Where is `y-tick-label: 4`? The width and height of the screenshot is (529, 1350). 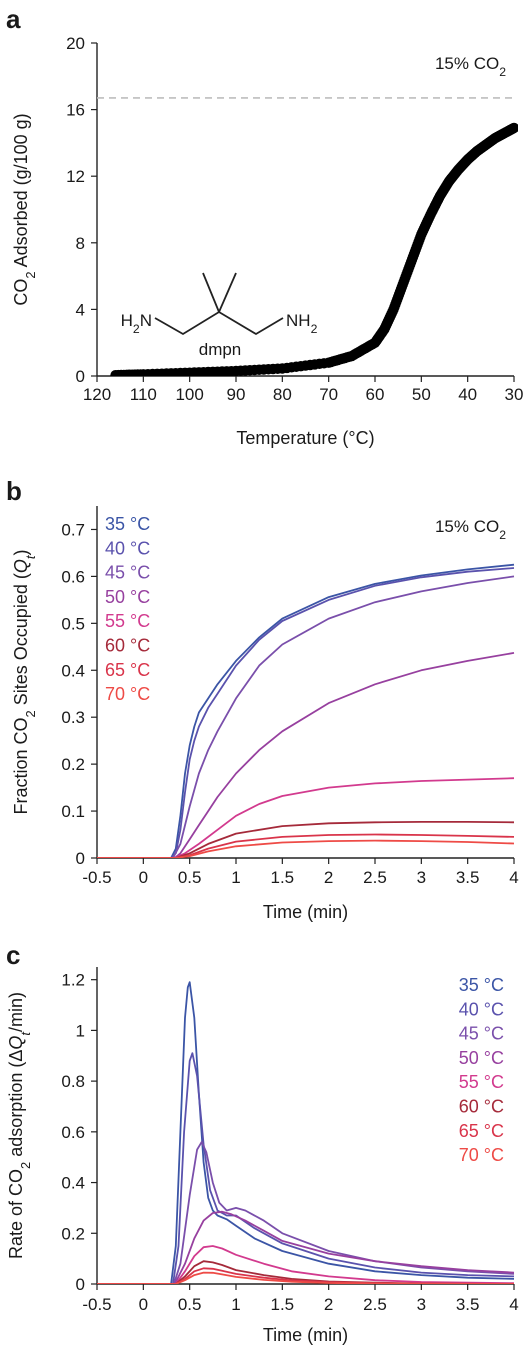
y-tick-label: 4 is located at coordinates (80, 309).